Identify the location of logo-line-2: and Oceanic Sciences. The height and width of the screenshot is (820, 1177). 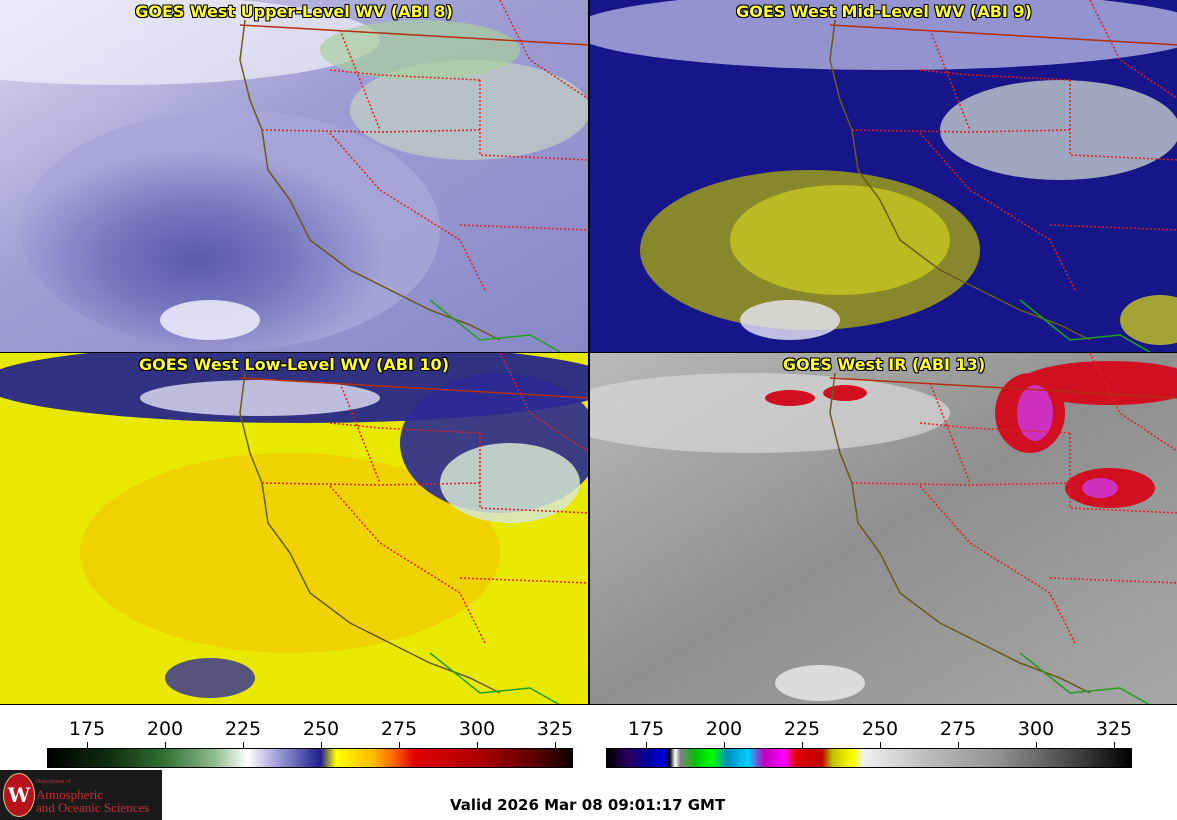
(93, 807).